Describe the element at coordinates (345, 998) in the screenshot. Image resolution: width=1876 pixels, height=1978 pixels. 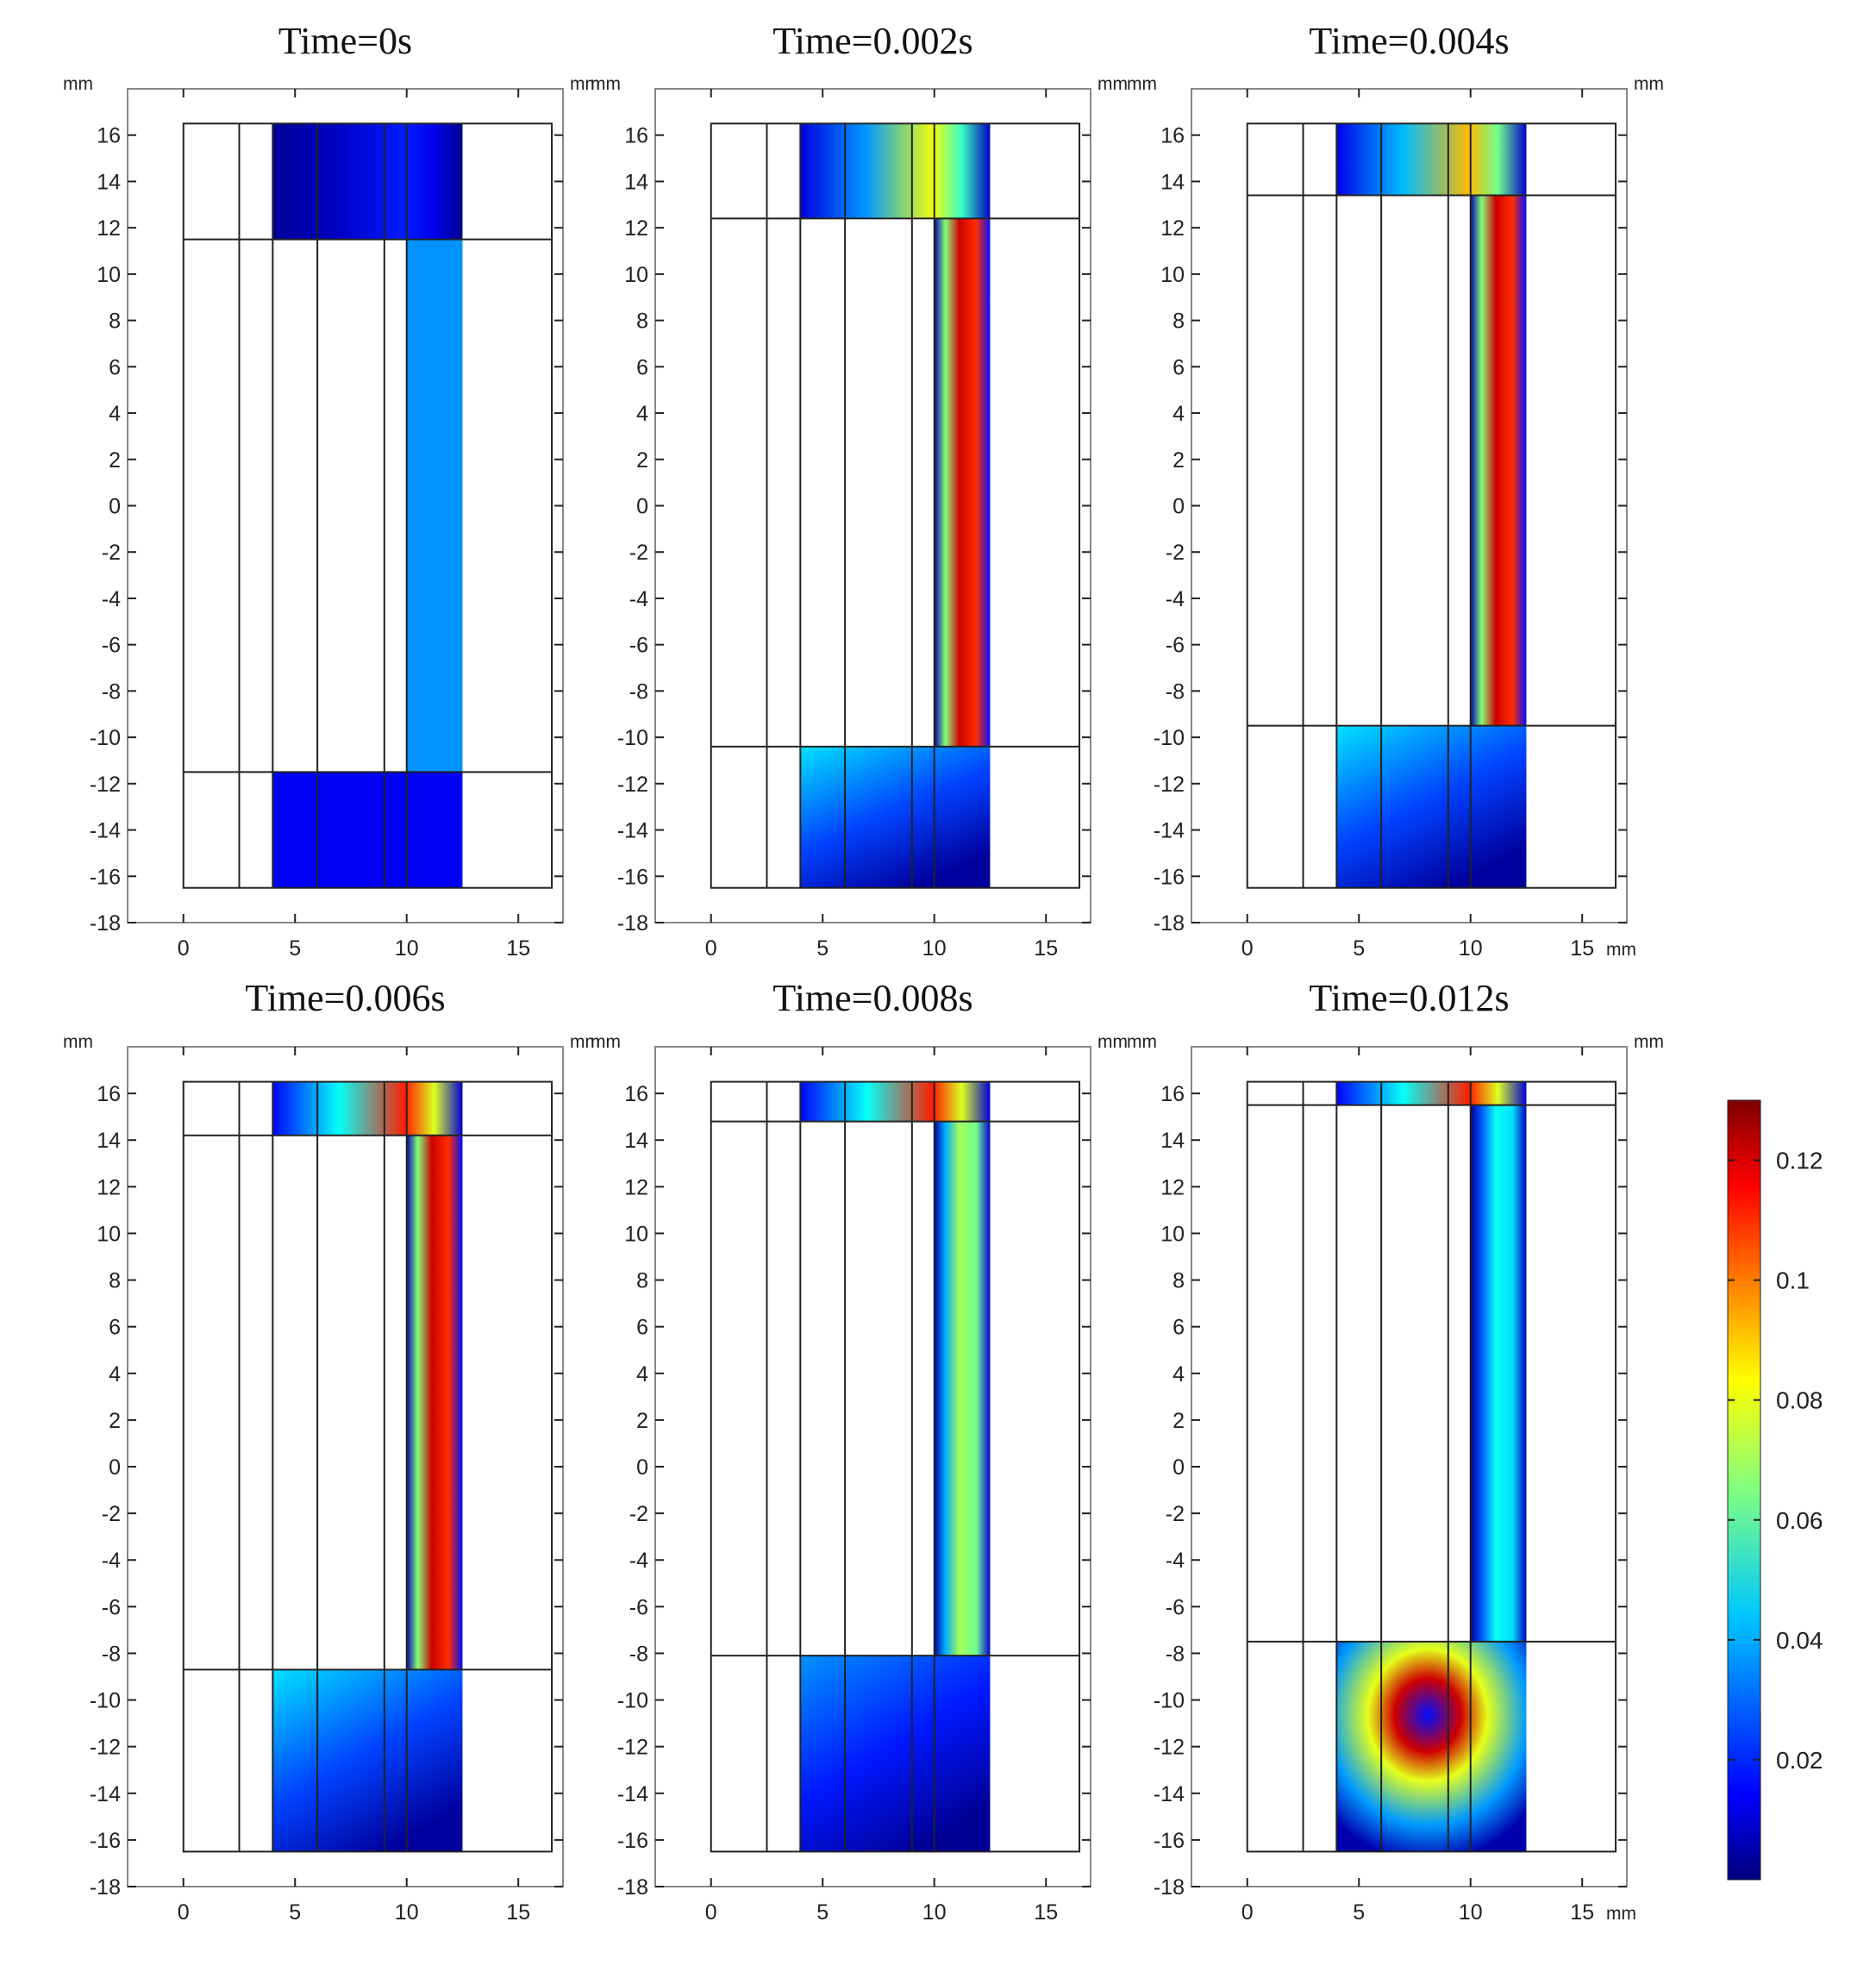
I see `panel-title: Time=0.006s` at that location.